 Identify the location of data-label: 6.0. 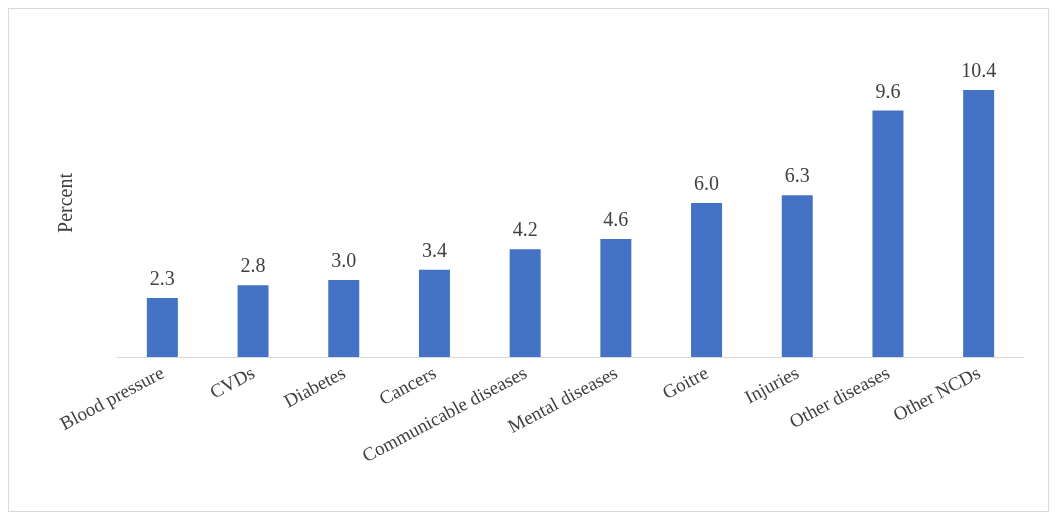
(707, 183).